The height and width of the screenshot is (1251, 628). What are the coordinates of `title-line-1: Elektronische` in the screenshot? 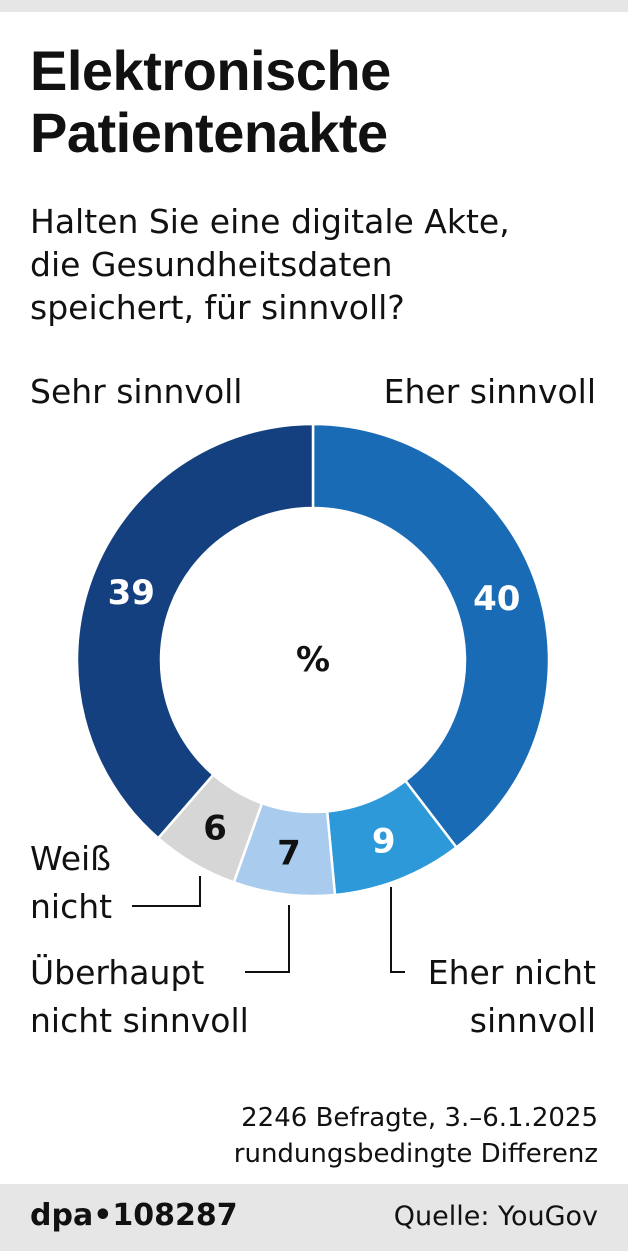 It's located at (210, 70).